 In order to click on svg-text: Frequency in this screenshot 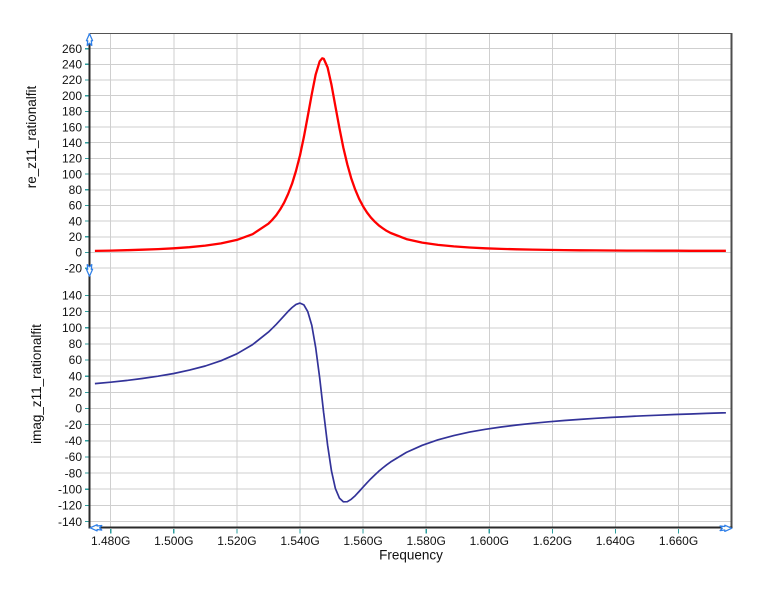, I will do `click(411, 555)`.